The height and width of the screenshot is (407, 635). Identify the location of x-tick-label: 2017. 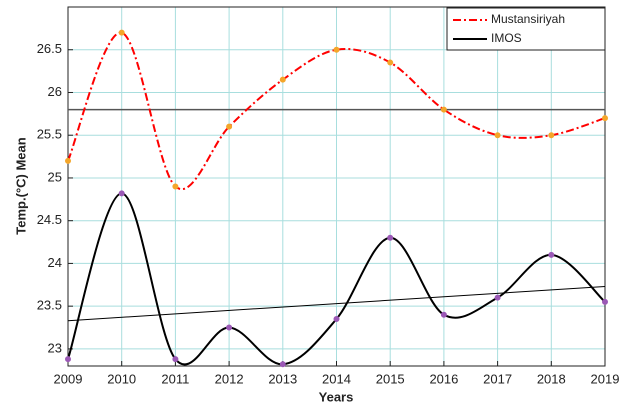
(497, 378).